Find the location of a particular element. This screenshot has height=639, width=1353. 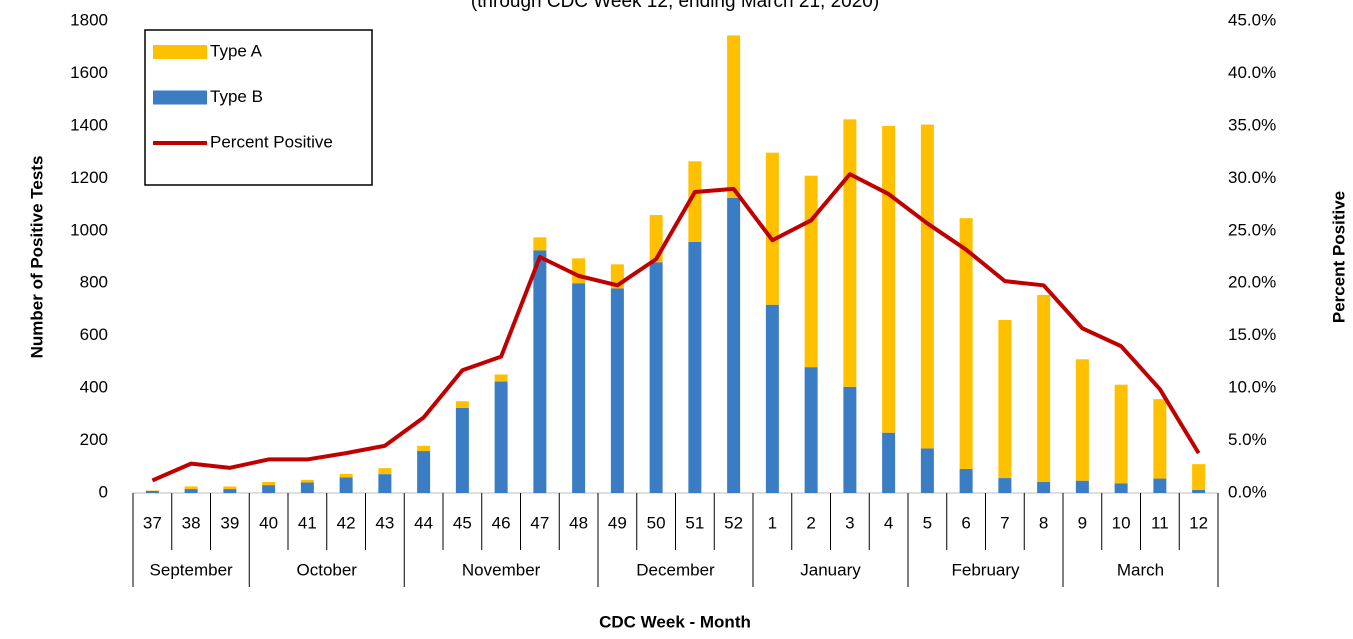

legend-label: Type A is located at coordinates (236, 50).